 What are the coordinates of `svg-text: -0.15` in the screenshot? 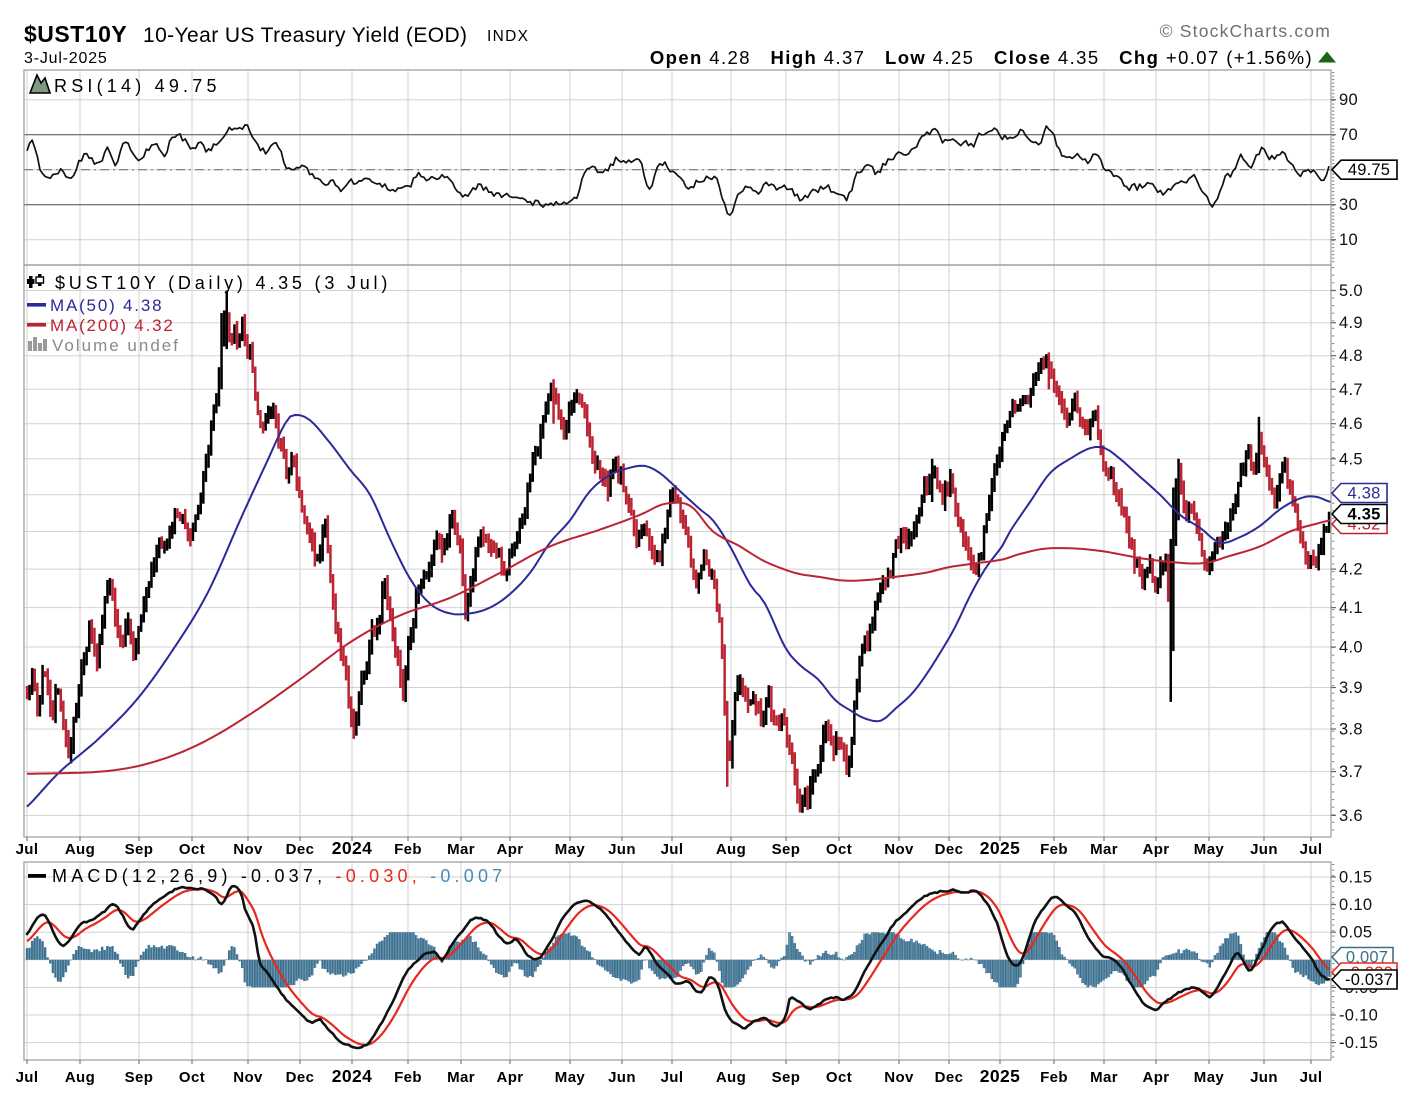 It's located at (1358, 1043).